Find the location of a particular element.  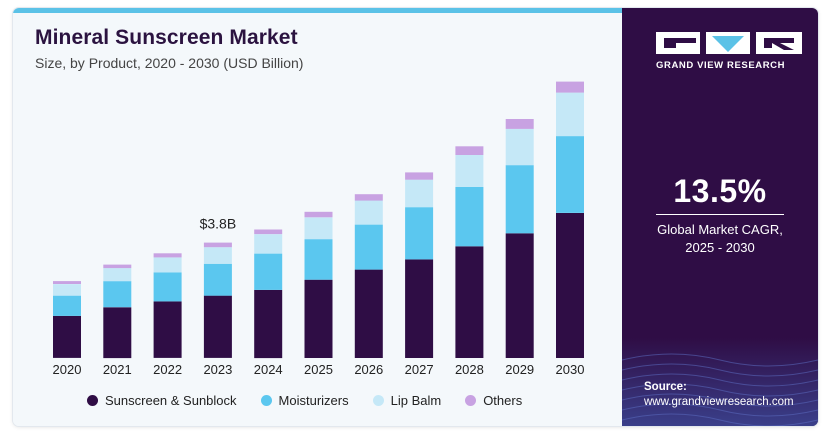

x-tick-label: 2027 is located at coordinates (419, 369).